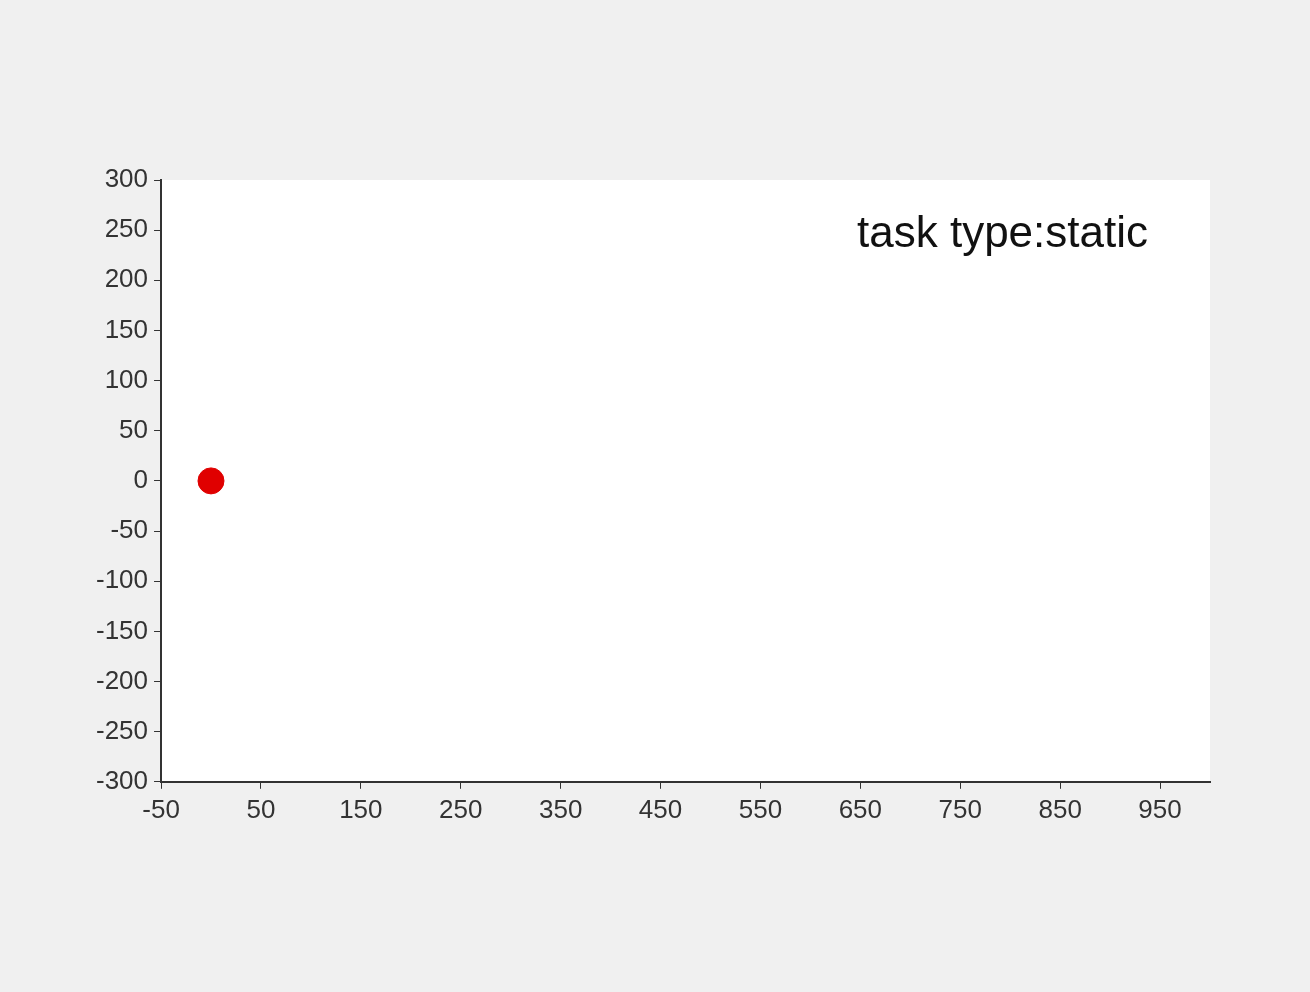 The height and width of the screenshot is (992, 1310). What do you see at coordinates (126, 228) in the screenshot?
I see `y-tick-label: 250` at bounding box center [126, 228].